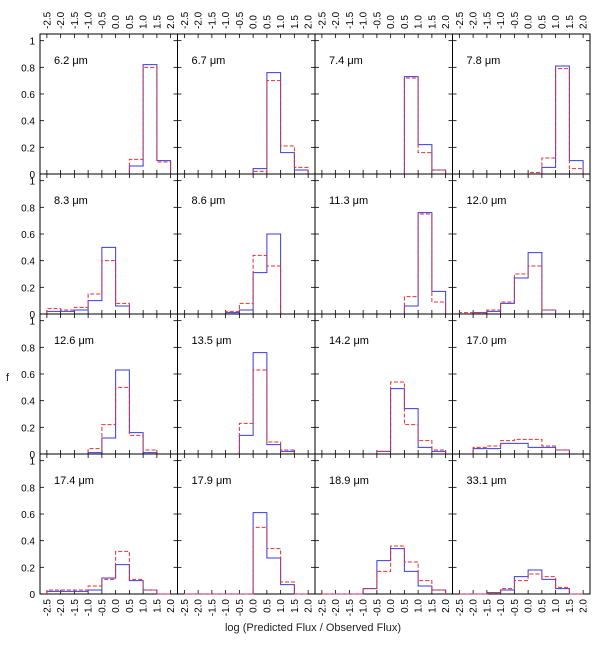  Describe the element at coordinates (32, 42) in the screenshot. I see `y-tick-label: 1` at that location.